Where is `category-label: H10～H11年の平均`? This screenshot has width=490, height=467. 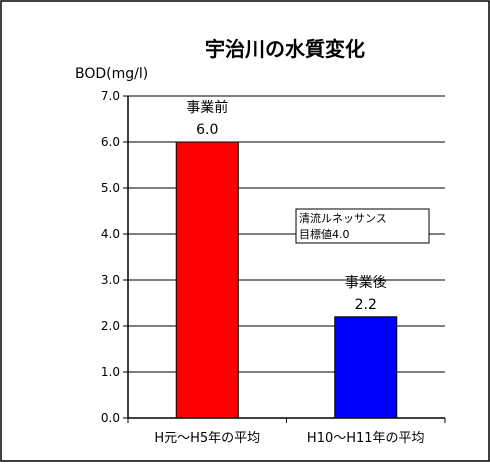
category-label: H10～H11年の平均 is located at coordinates (366, 438).